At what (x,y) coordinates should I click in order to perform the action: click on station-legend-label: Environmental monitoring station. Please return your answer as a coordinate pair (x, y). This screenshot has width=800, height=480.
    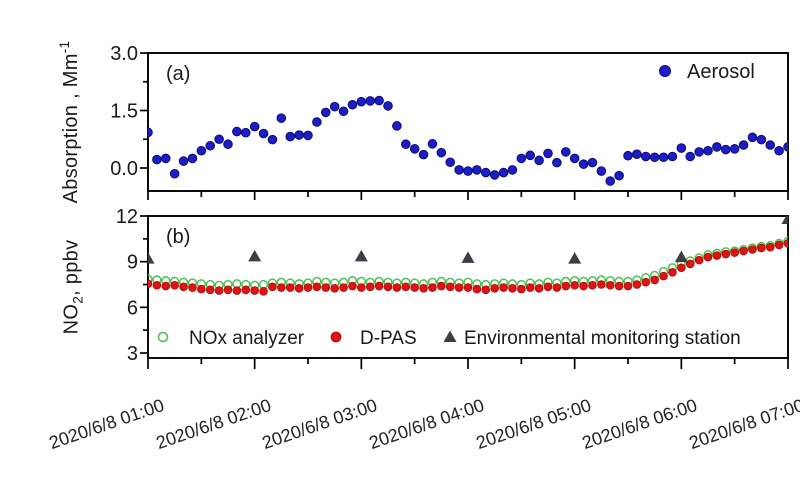
    Looking at the image, I should click on (602, 338).